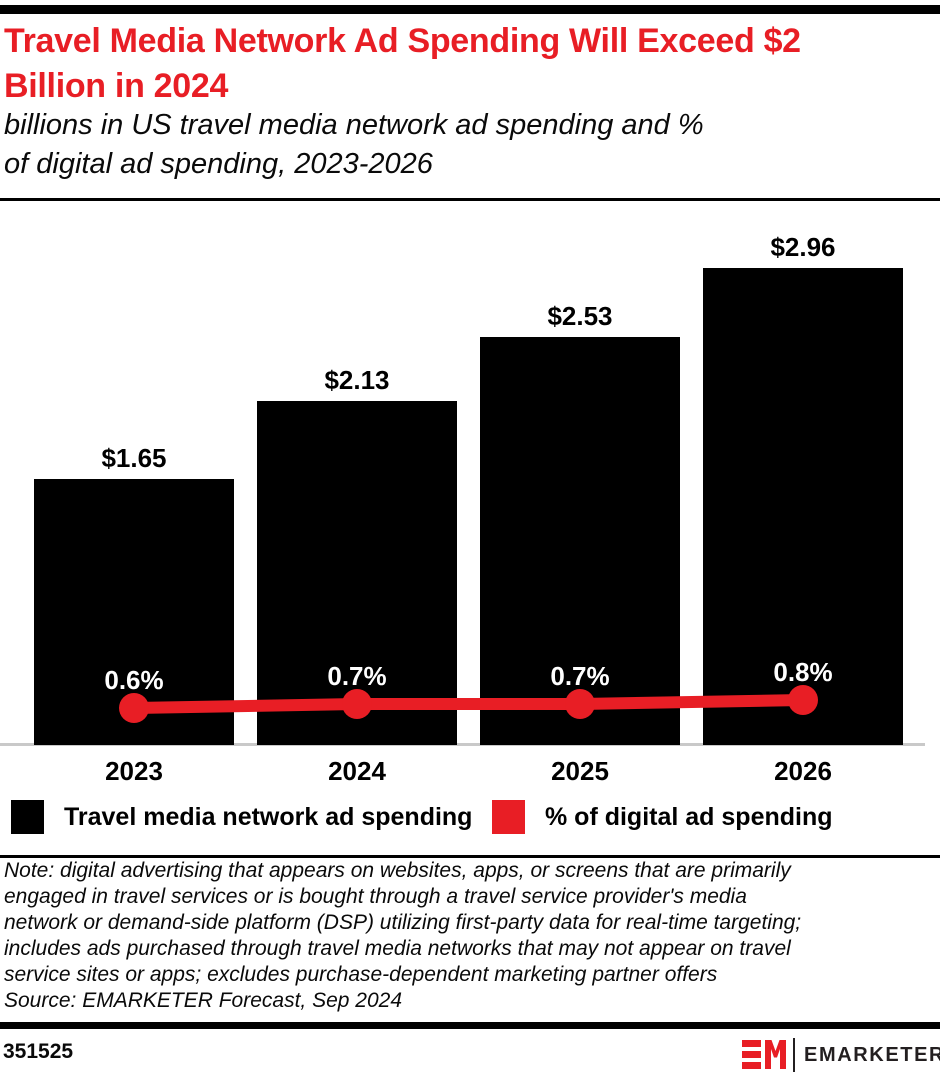  What do you see at coordinates (38, 1051) in the screenshot?
I see `chart-id: 351525` at bounding box center [38, 1051].